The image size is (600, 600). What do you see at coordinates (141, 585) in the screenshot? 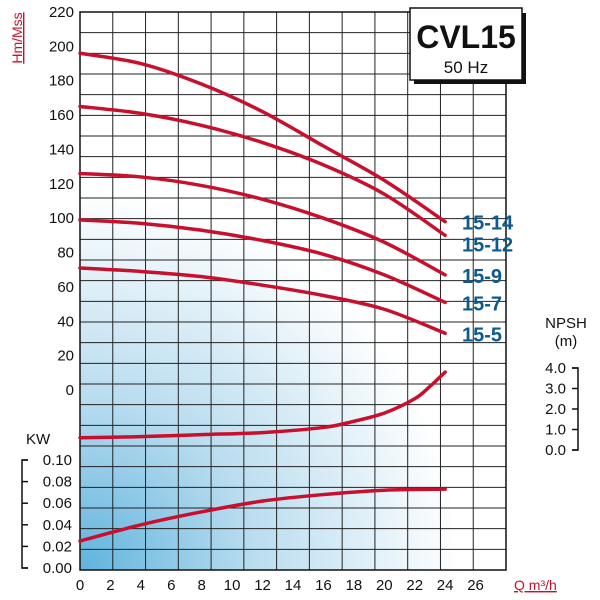
I see `x-tick-label: 4` at bounding box center [141, 585].